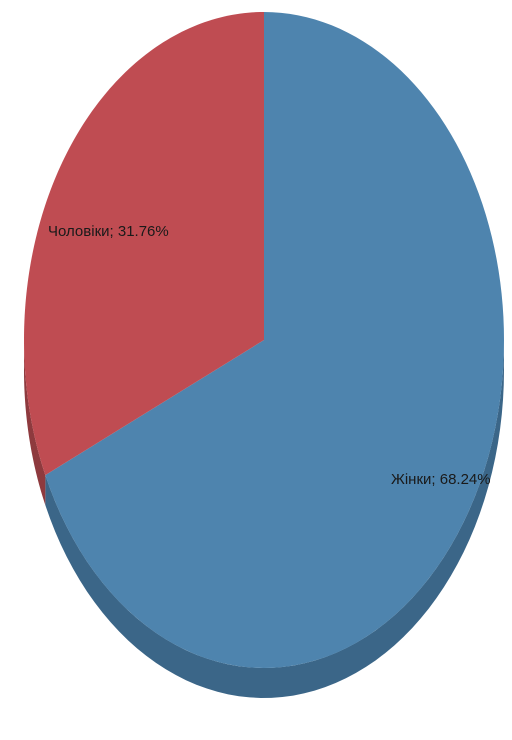 The height and width of the screenshot is (740, 512). What do you see at coordinates (108, 231) in the screenshot?
I see `data-label-choloviky: Чоловіки; 31.76%` at bounding box center [108, 231].